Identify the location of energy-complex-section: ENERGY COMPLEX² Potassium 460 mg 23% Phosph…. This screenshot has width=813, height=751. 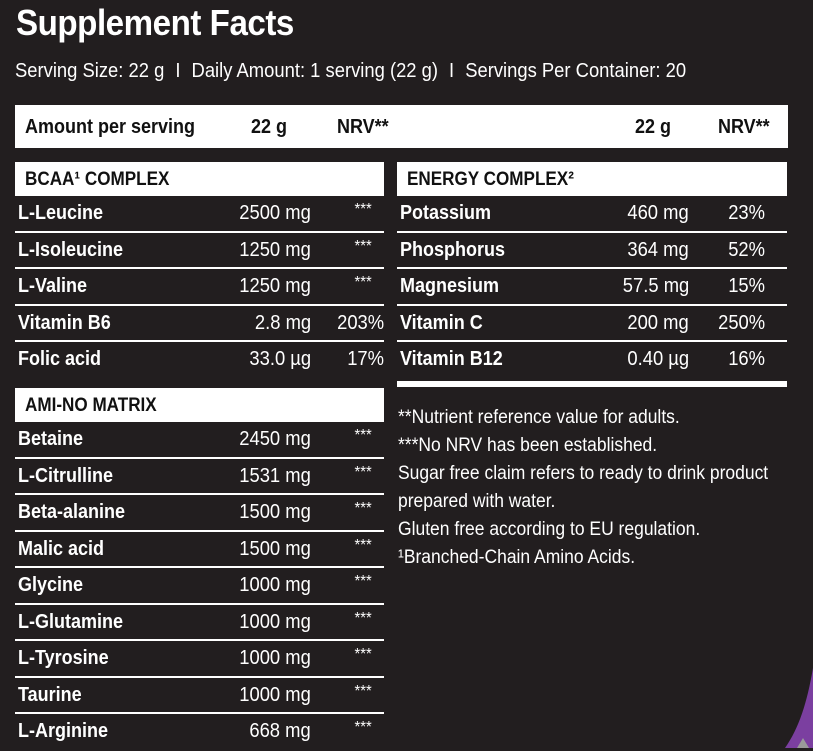
(592, 270).